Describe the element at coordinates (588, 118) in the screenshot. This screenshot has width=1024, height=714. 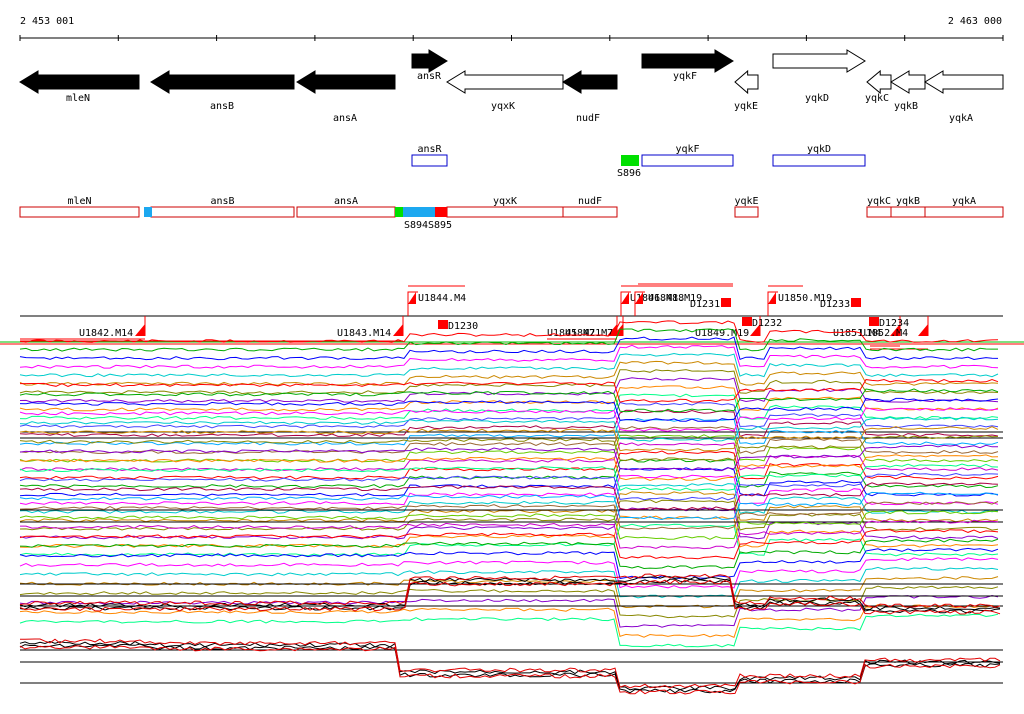
I see `gene-label-nudf: nudF` at that location.